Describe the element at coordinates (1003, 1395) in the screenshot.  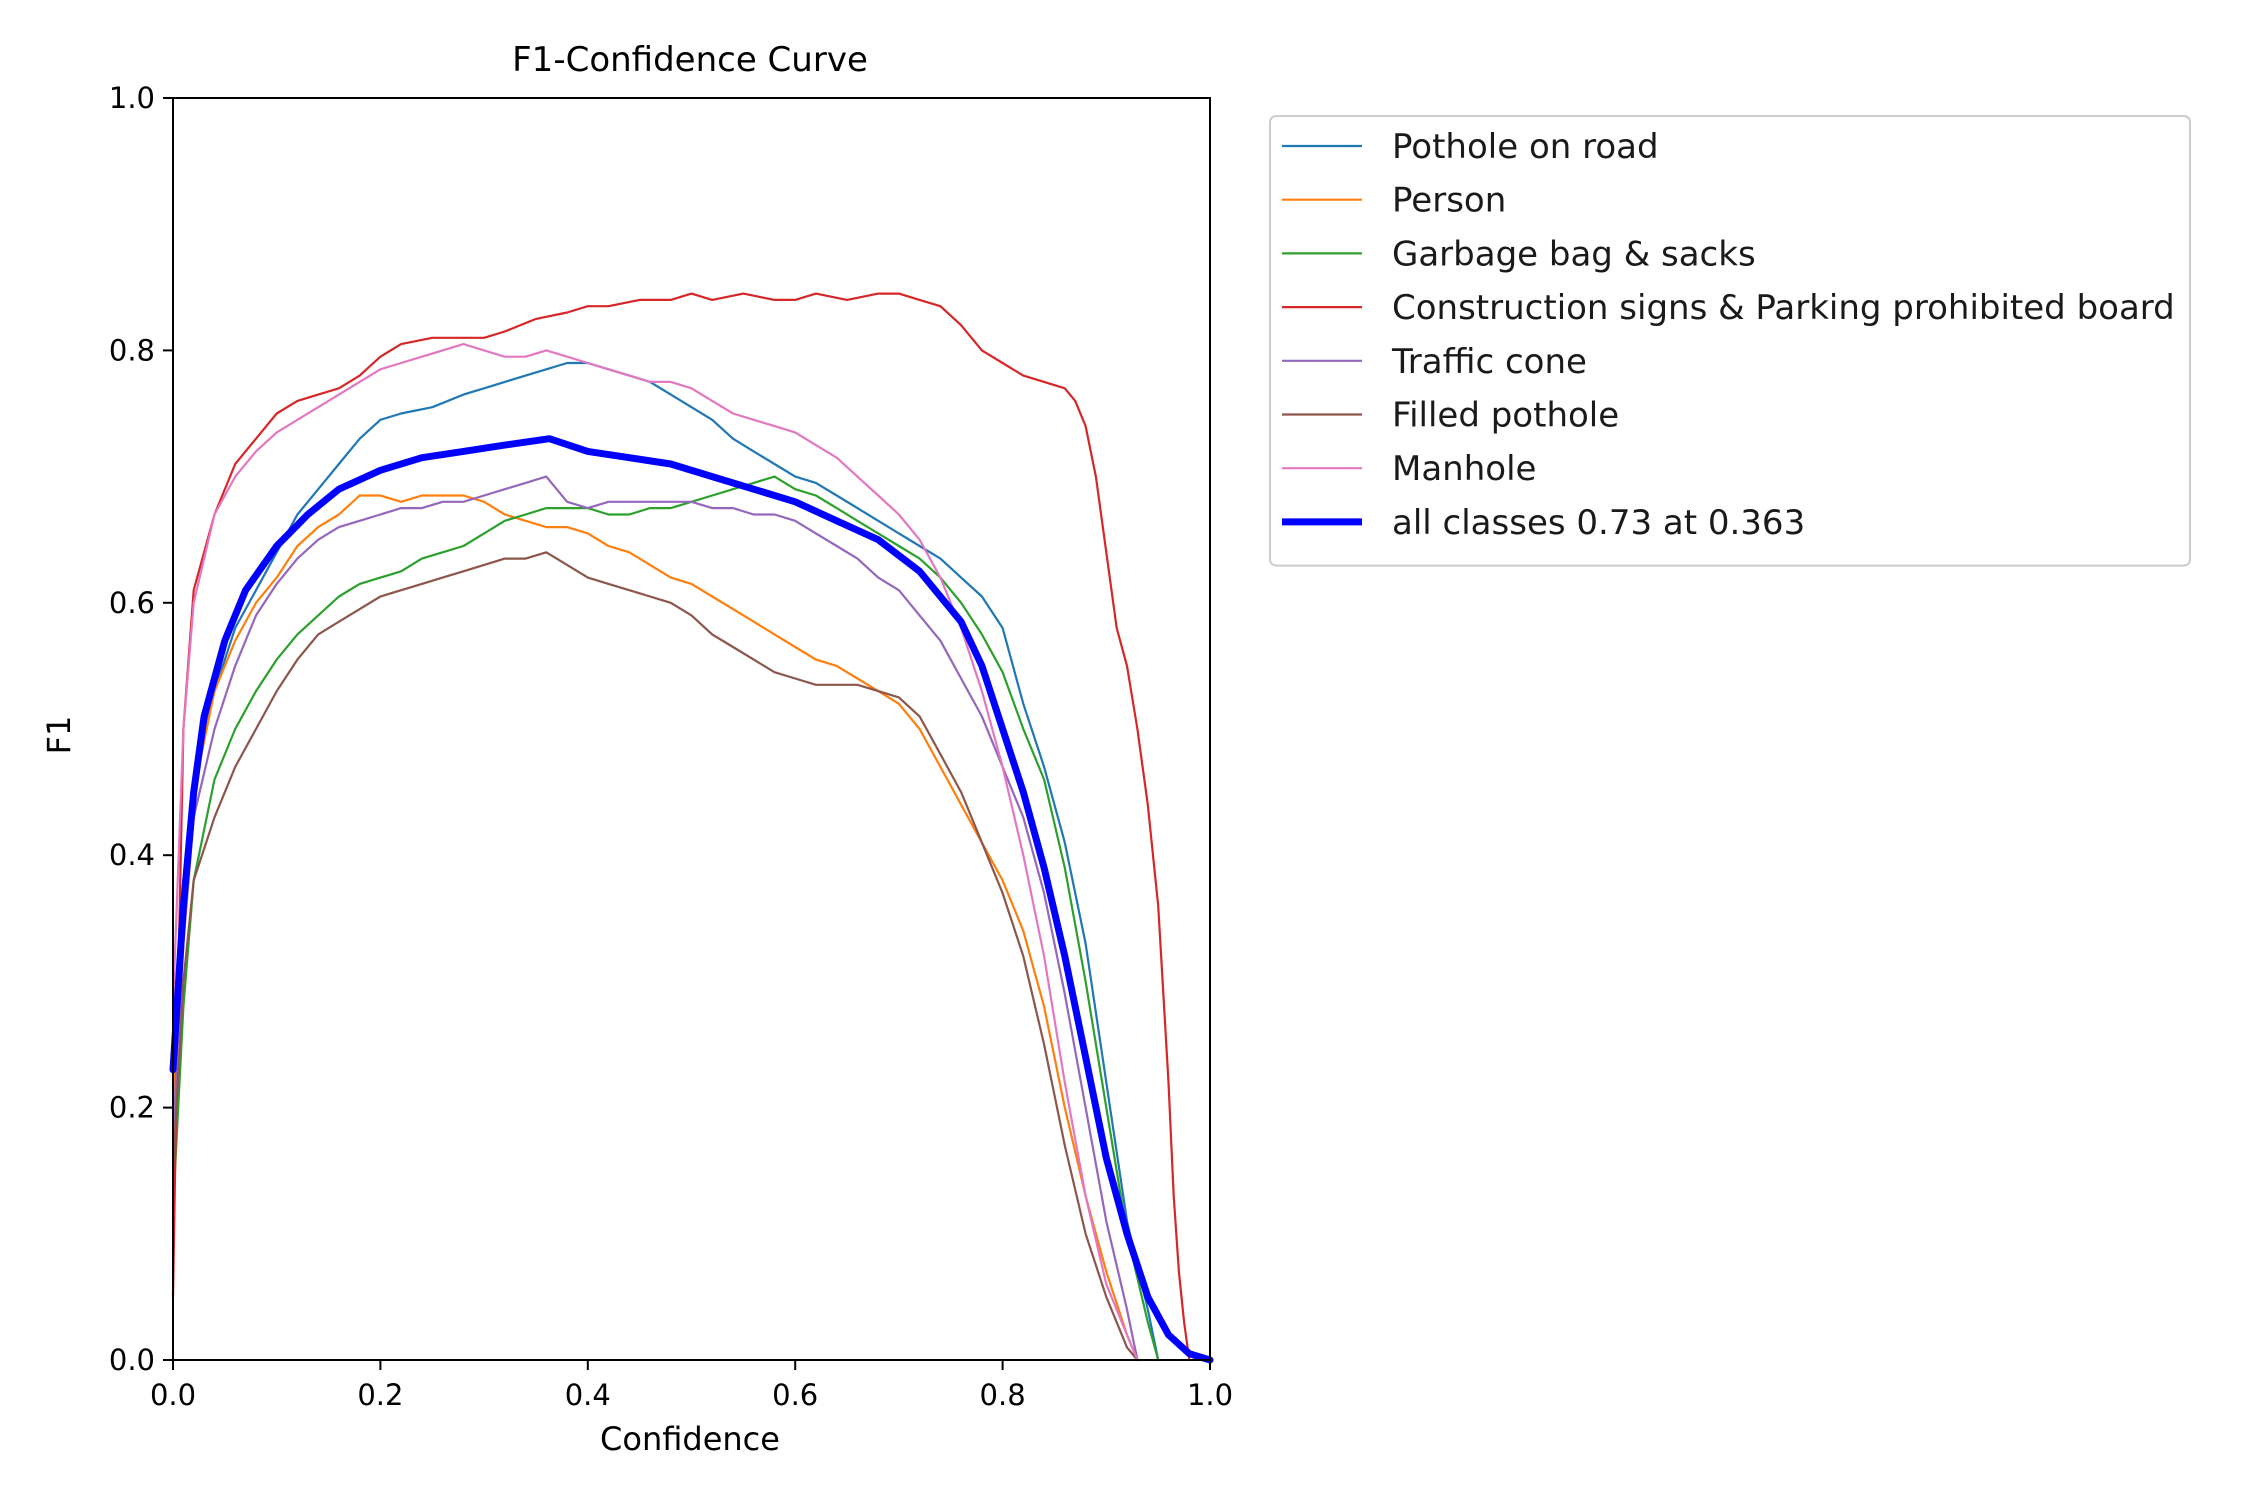
I see `x-tick-label: 0.8` at that location.